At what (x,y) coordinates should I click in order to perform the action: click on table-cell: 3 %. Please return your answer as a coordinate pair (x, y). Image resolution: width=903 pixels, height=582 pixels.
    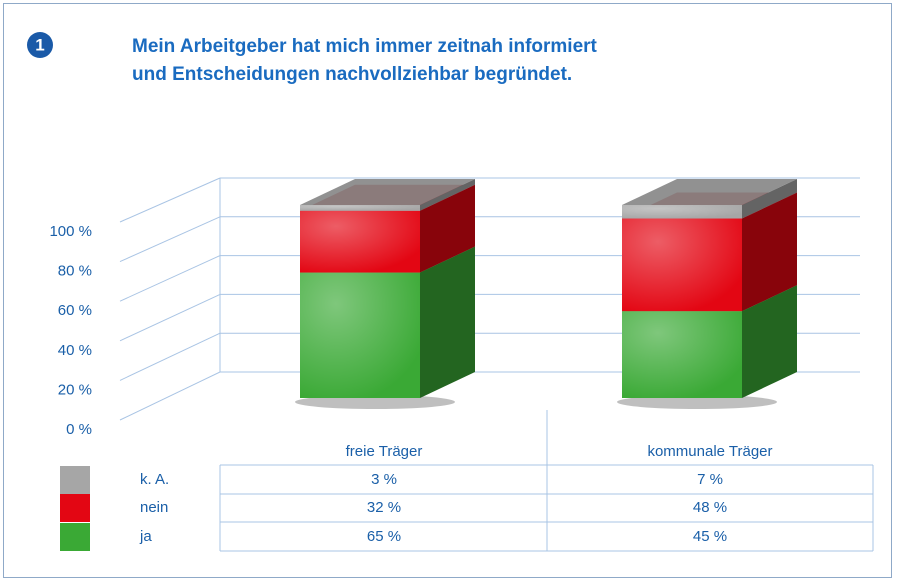
    Looking at the image, I should click on (384, 479).